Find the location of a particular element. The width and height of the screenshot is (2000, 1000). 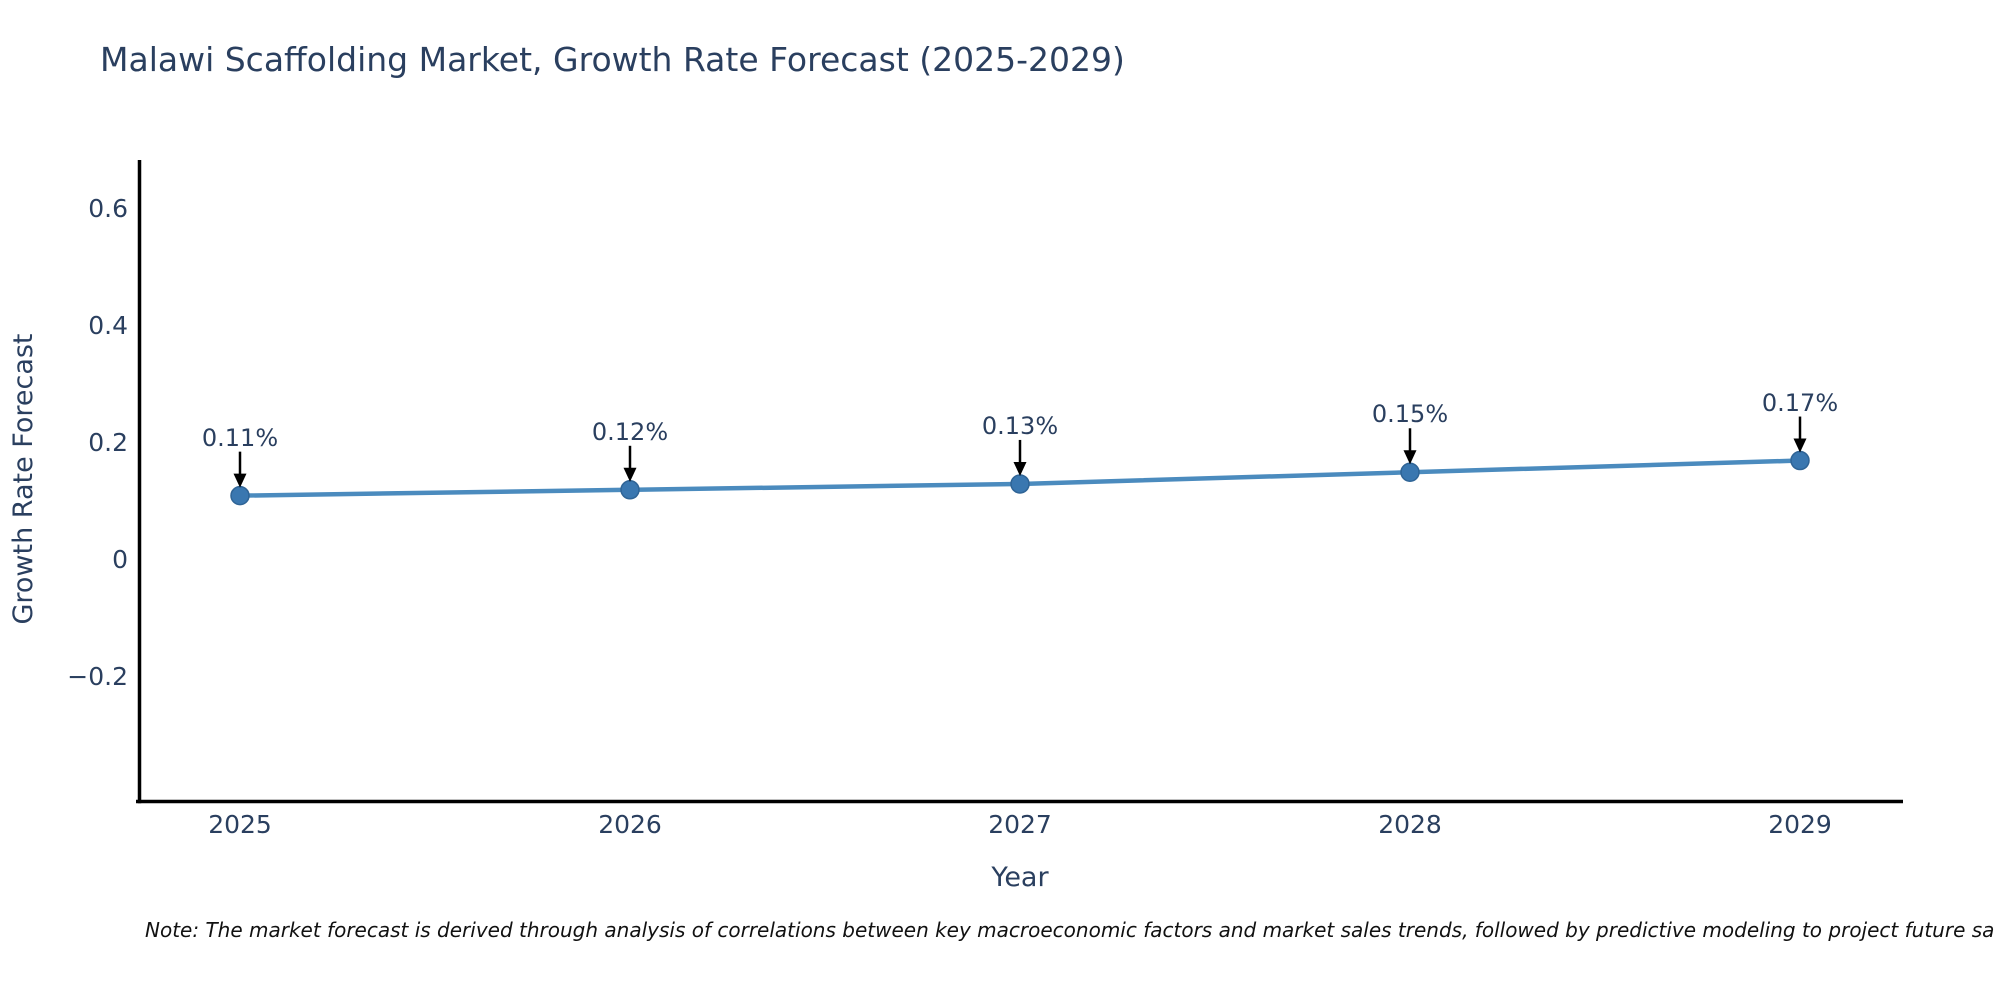

point-label: 0.13% is located at coordinates (1020, 425).